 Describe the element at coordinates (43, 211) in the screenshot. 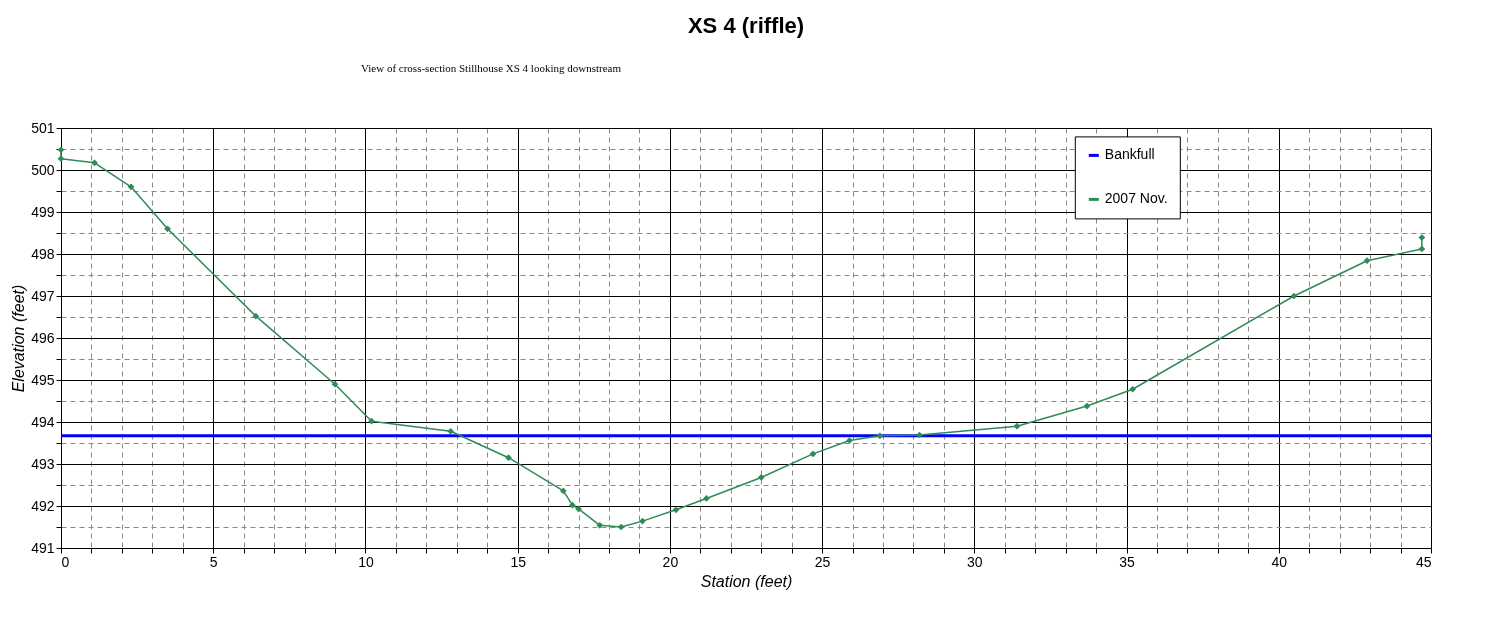

I see `y-tick-label: 499` at that location.